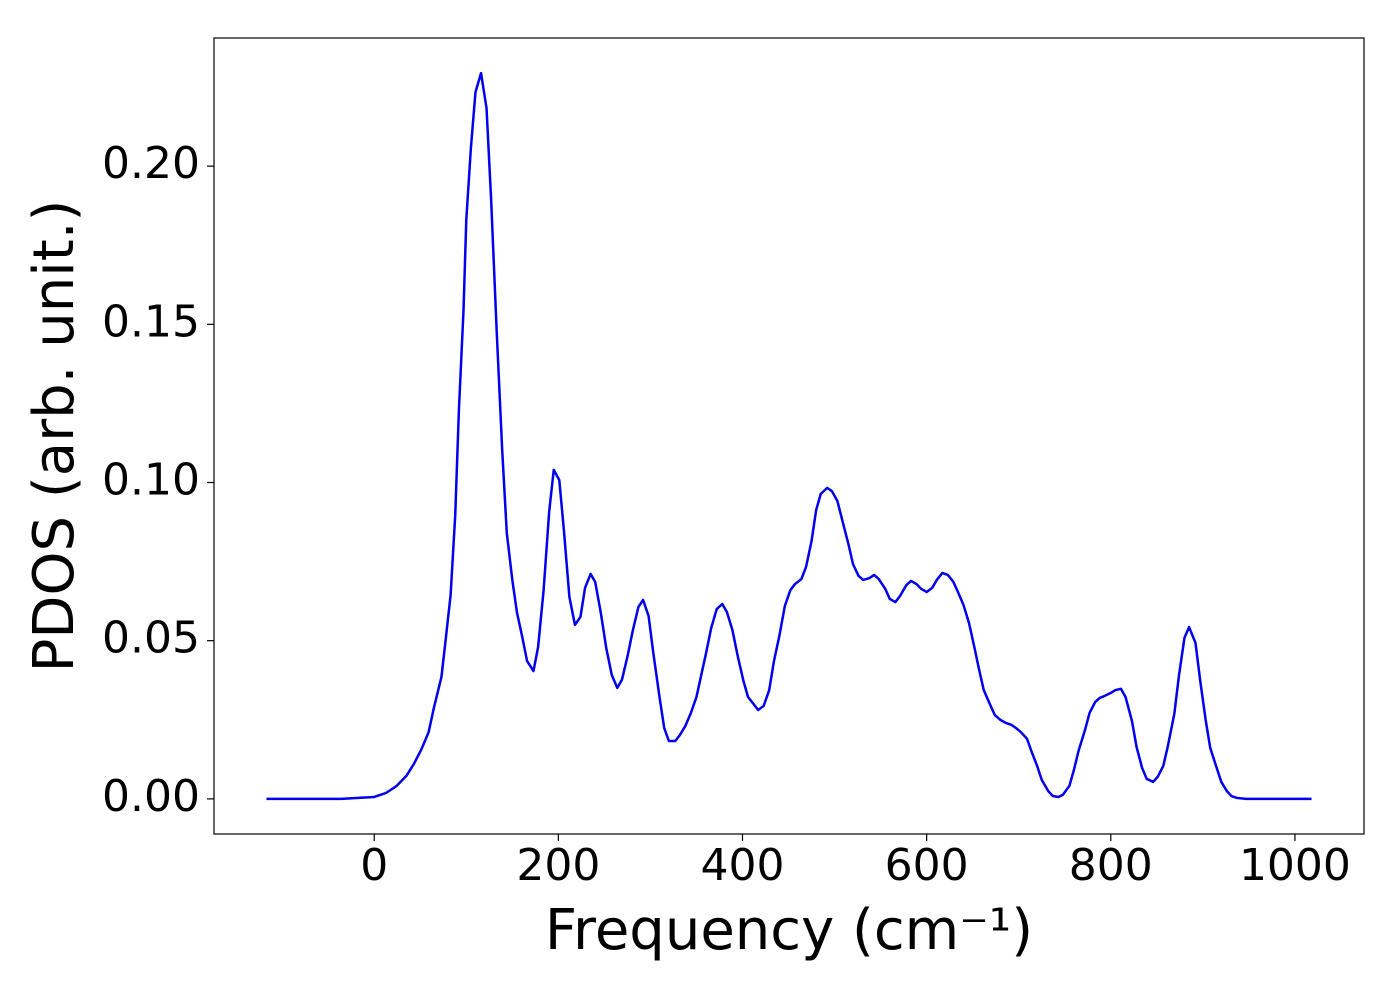  What do you see at coordinates (743, 865) in the screenshot?
I see `x-tick-label: 400` at bounding box center [743, 865].